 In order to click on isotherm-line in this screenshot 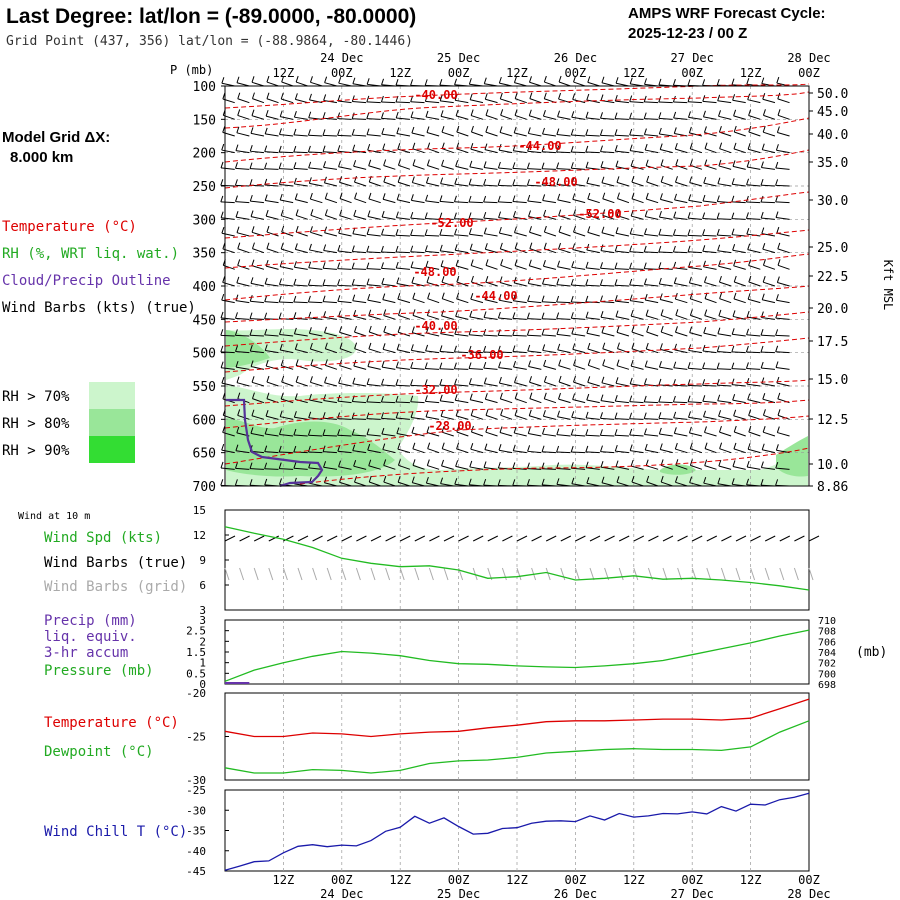, I will do `click(554, 466)`.